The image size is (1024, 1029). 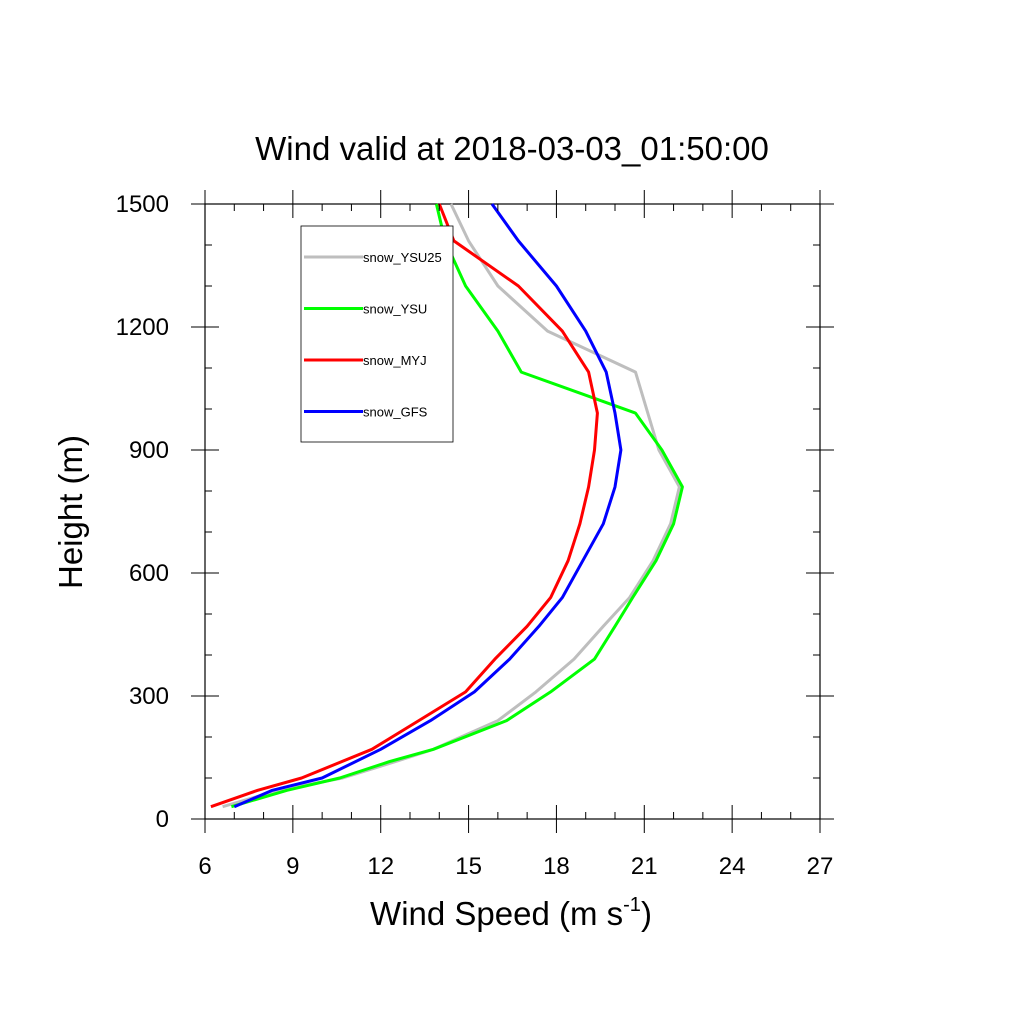 What do you see at coordinates (149, 573) in the screenshot?
I see `y-tick-label: 600` at bounding box center [149, 573].